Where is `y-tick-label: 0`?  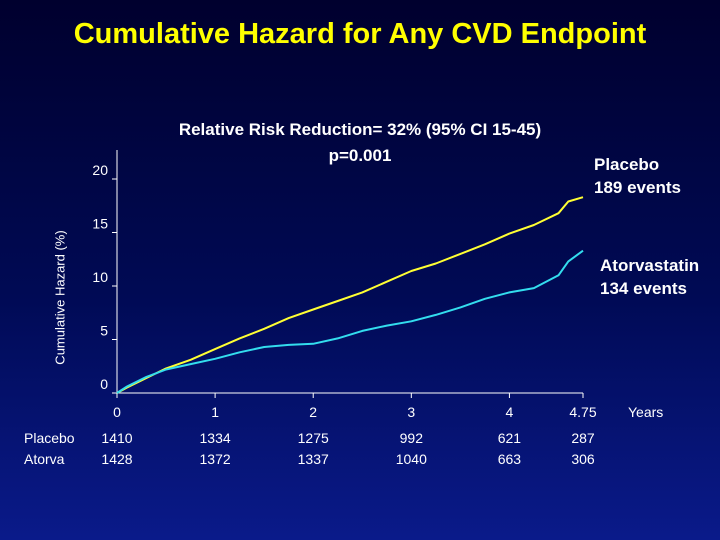
y-tick-label: 0 is located at coordinates (104, 384).